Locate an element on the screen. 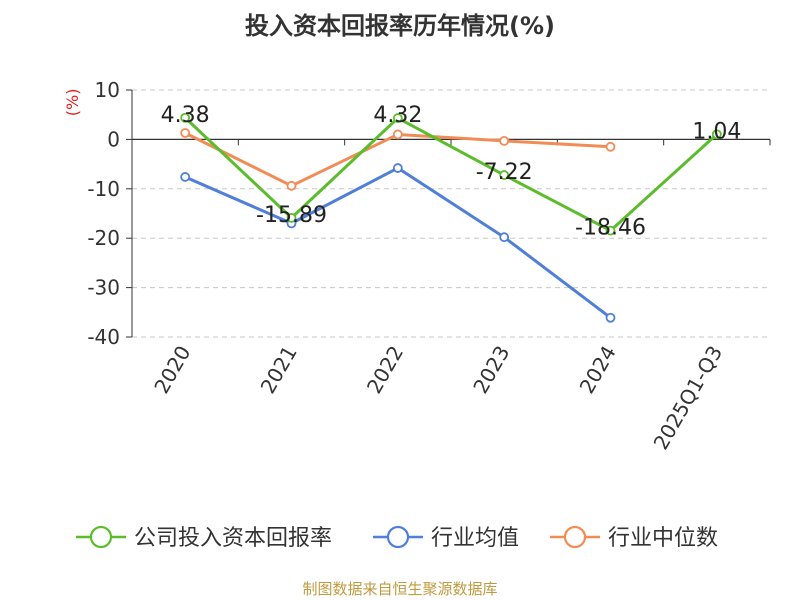 This screenshot has width=800, height=600. x-tick-label: 2025Q1-Q3 is located at coordinates (687, 398).